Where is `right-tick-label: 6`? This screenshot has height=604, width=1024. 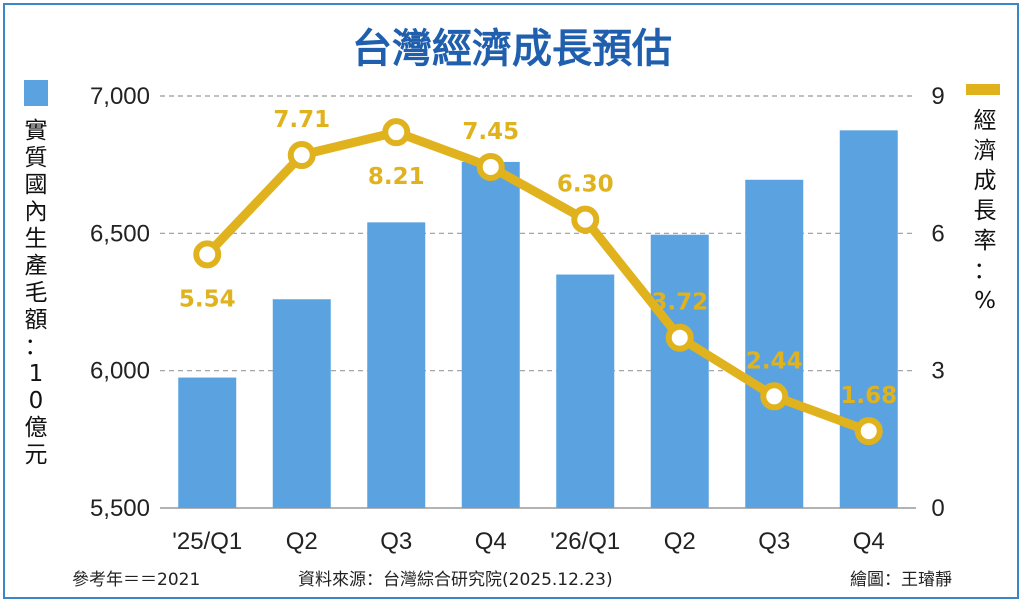 right-tick-label: 6 is located at coordinates (937, 233).